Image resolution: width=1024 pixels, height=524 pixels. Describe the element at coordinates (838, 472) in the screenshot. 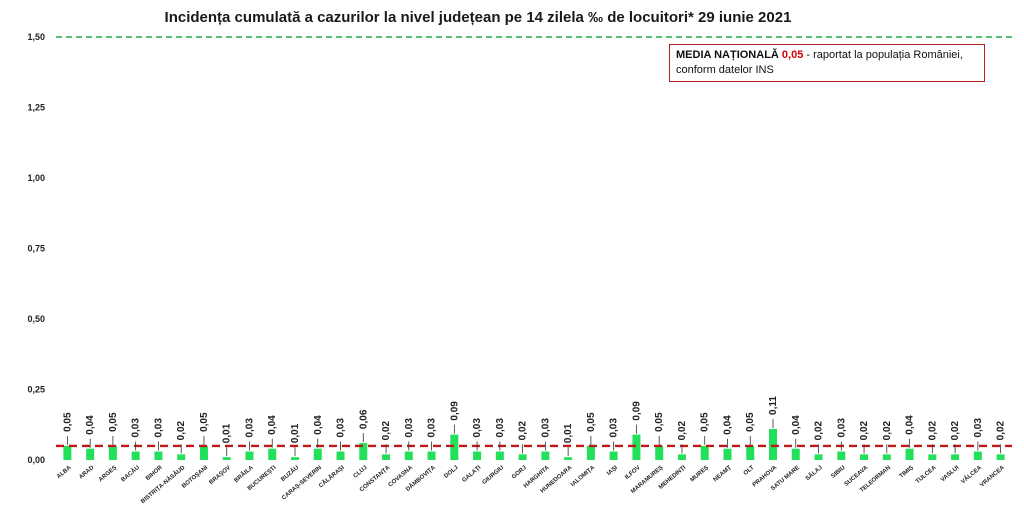

I see `category-label: SIBIU` at that location.